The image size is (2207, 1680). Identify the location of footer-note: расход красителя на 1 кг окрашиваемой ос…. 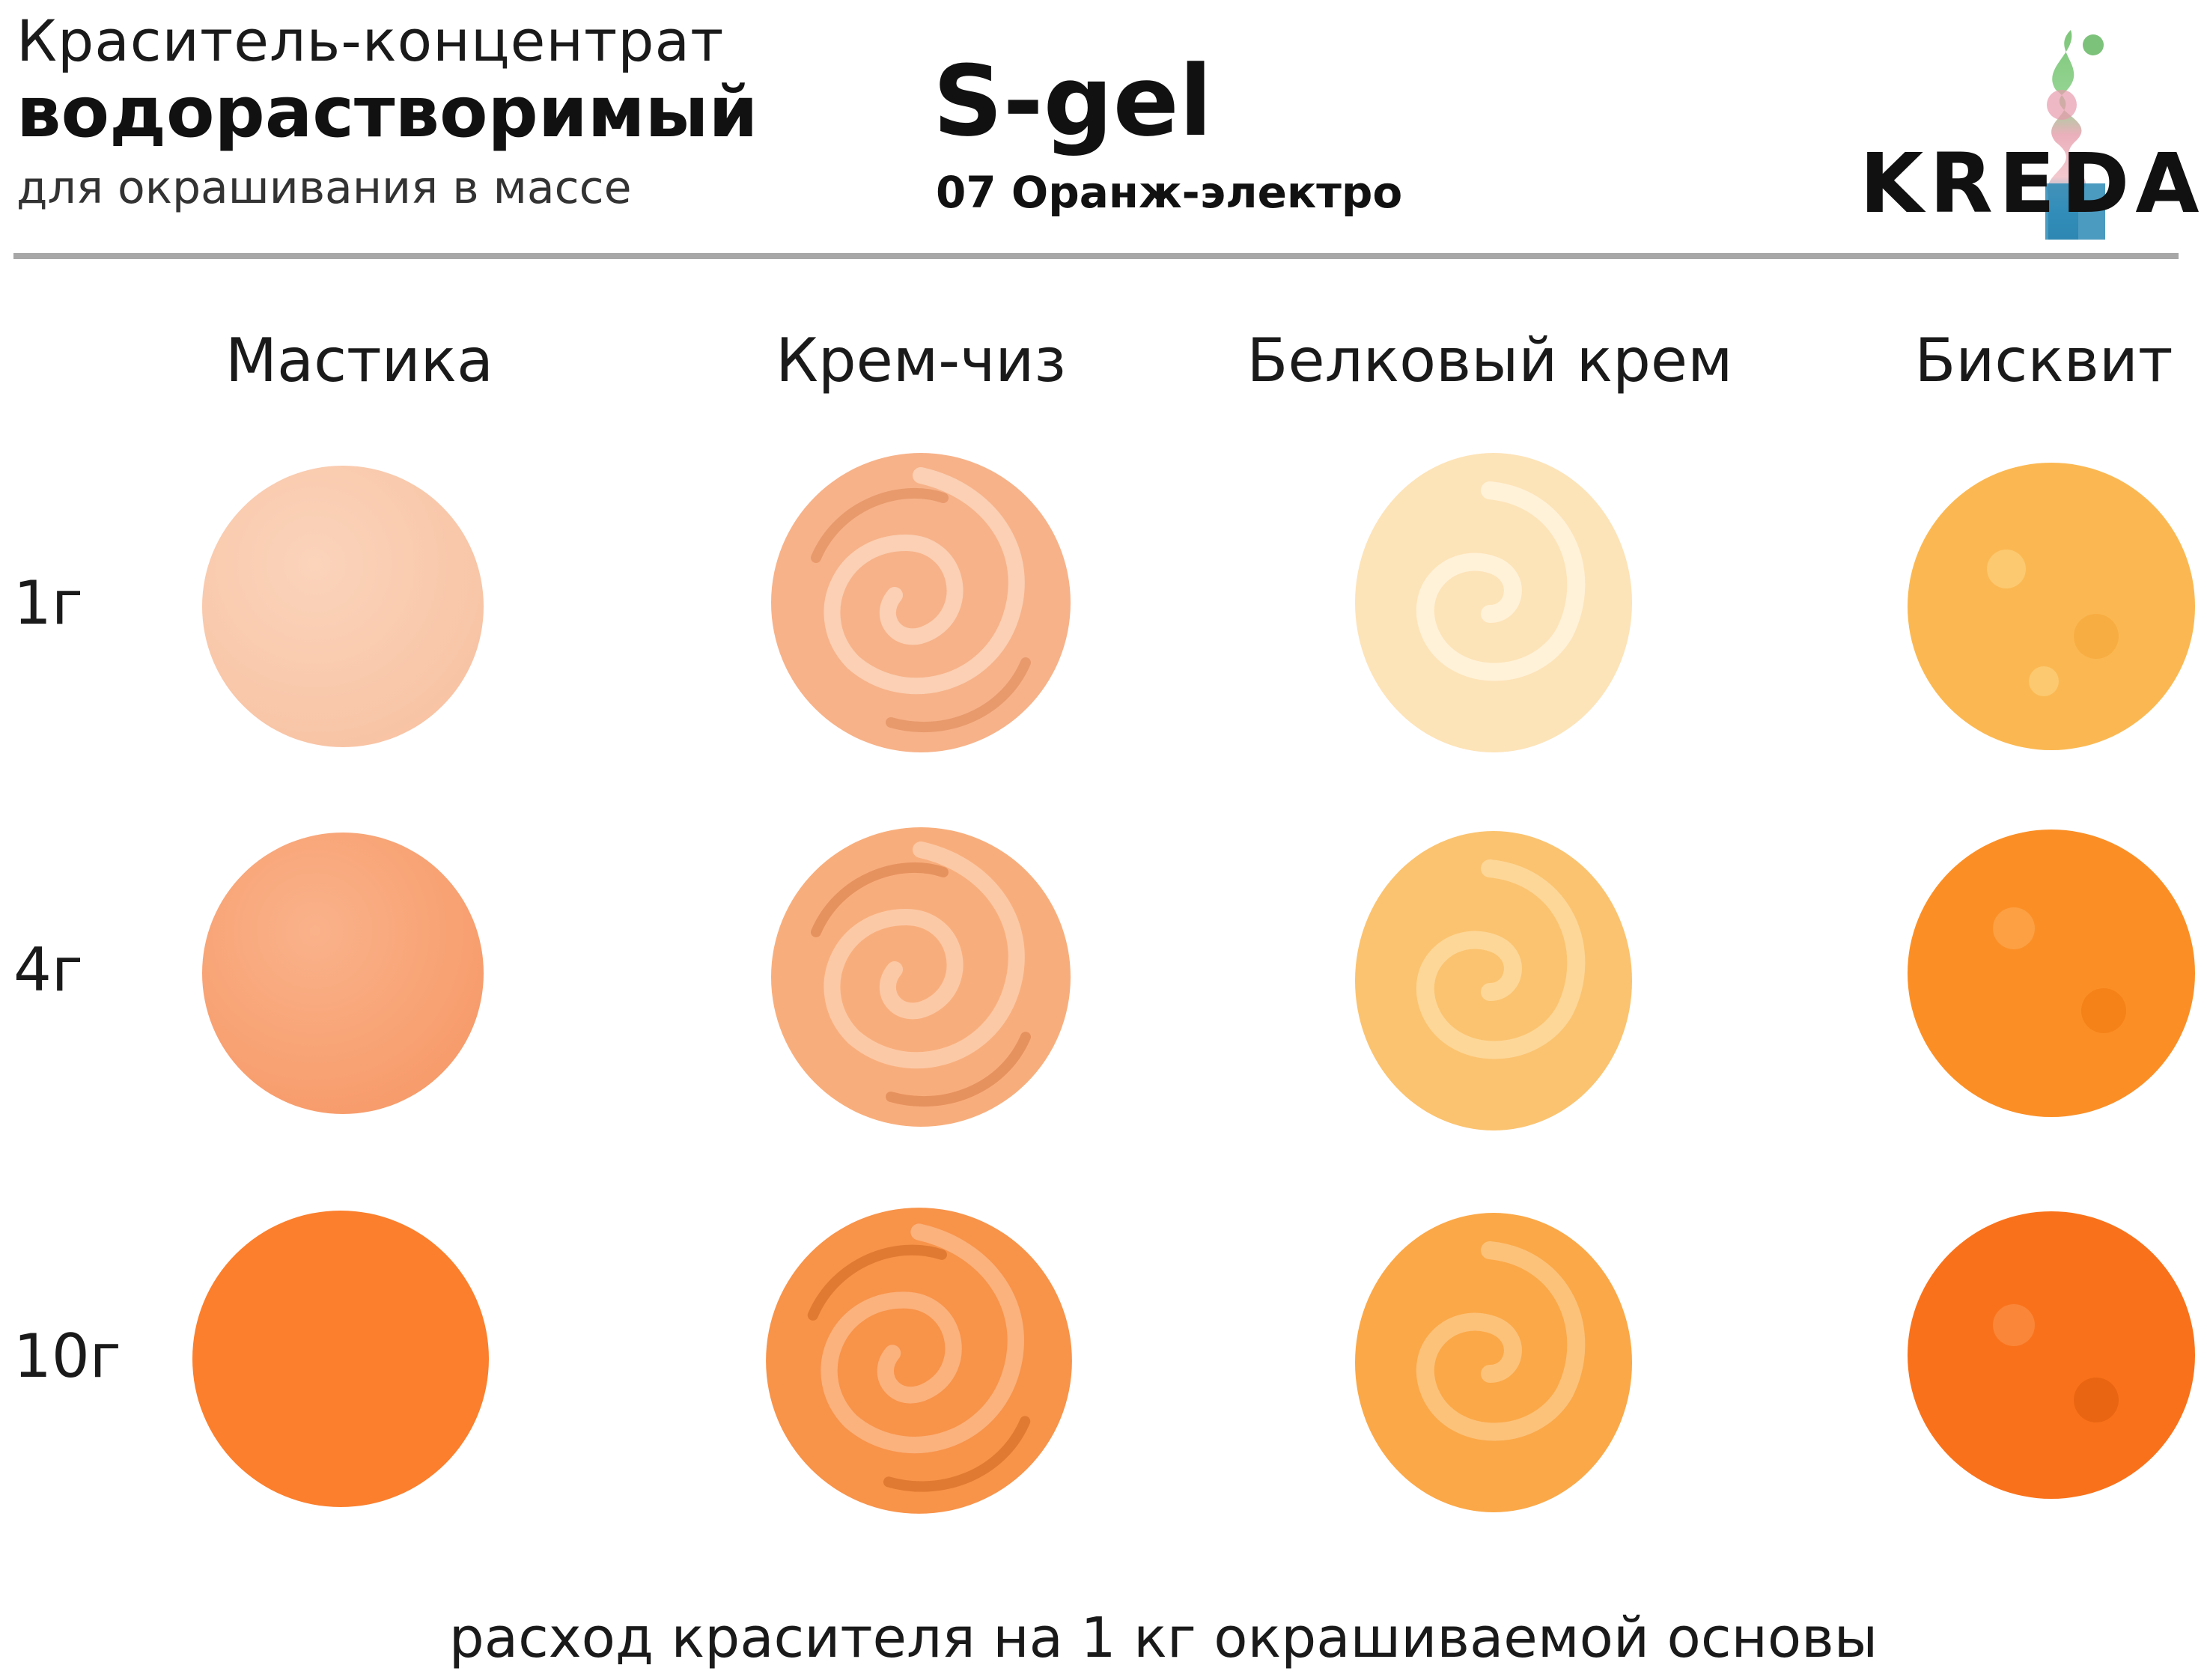
(1163, 1638).